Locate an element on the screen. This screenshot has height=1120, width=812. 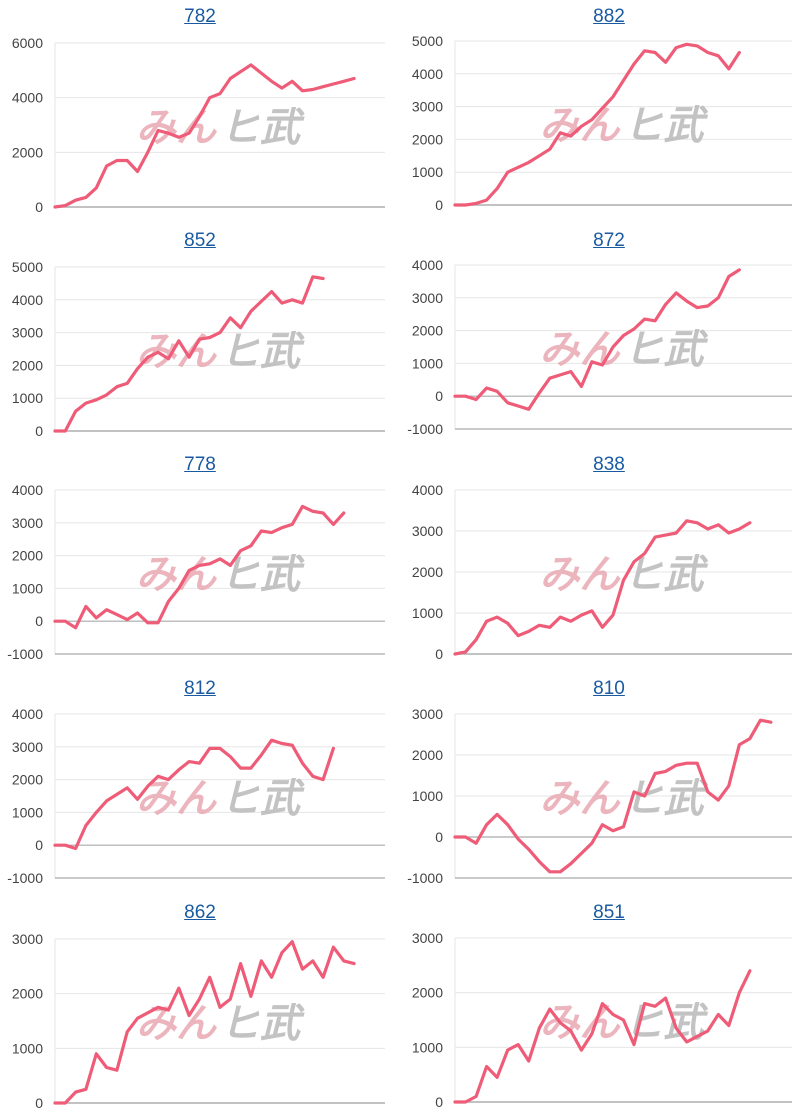
chart-panel: 0 1000 2000 3000 4000 みん ヒ武 838 is located at coordinates (609, 560).